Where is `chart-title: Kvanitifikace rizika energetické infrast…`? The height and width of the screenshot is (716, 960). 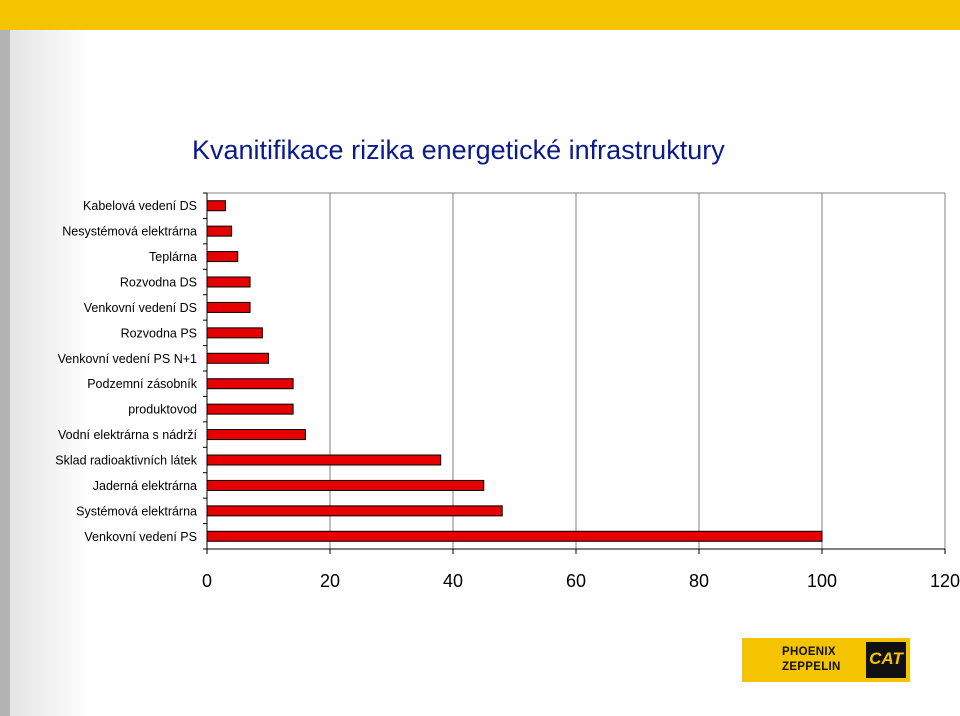
chart-title: Kvanitifikace rizika energetické infrast… is located at coordinates (458, 150).